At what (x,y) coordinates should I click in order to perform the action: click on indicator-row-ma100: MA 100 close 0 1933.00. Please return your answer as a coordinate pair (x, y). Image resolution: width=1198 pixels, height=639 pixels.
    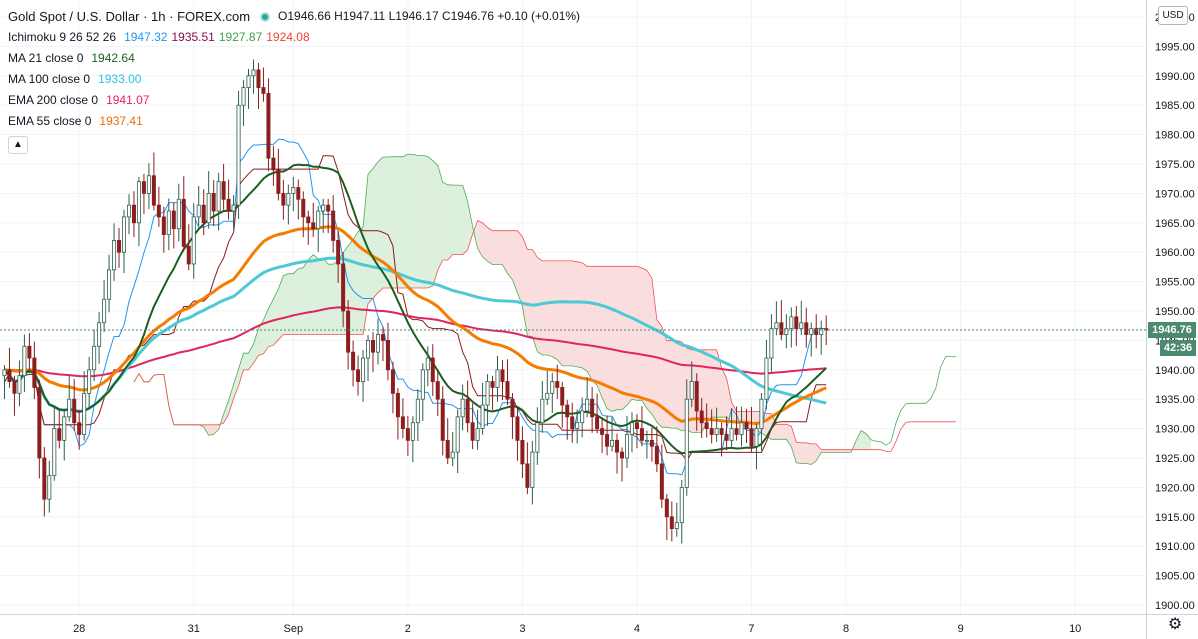
    Looking at the image, I should click on (296, 79).